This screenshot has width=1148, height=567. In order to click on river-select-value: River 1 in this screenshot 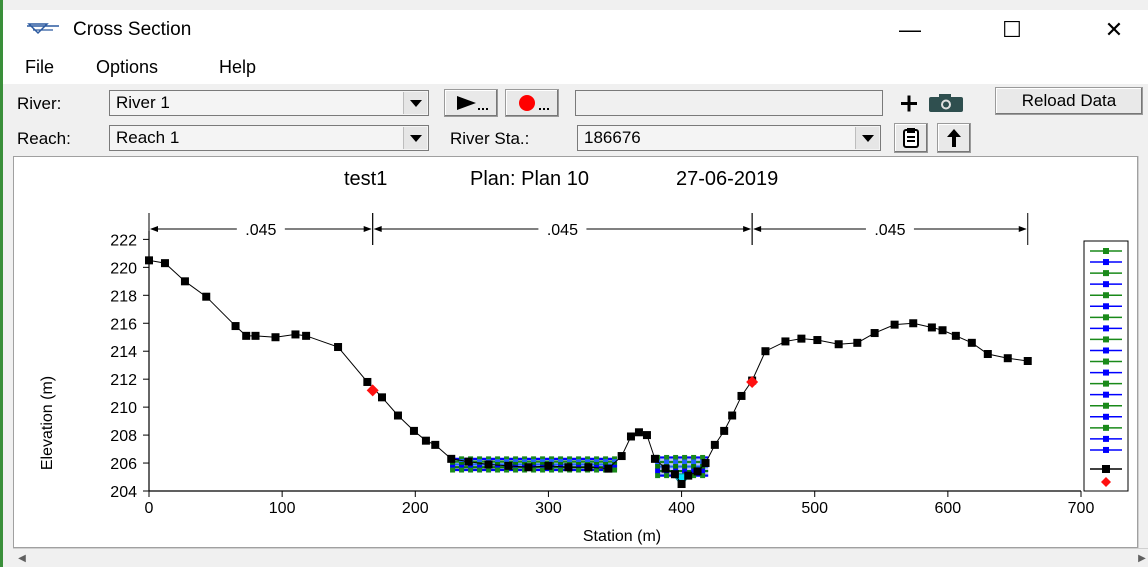, I will do `click(143, 102)`.